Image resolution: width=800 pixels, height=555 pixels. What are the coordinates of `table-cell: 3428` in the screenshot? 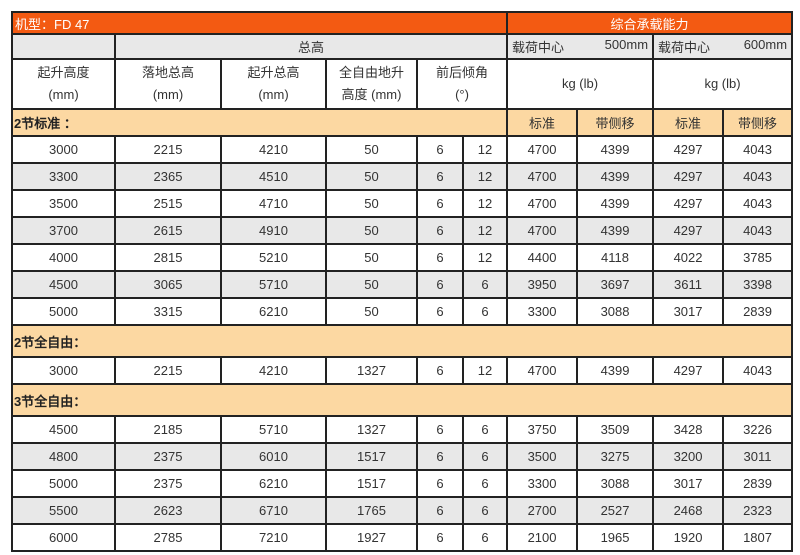 It's located at (688, 429).